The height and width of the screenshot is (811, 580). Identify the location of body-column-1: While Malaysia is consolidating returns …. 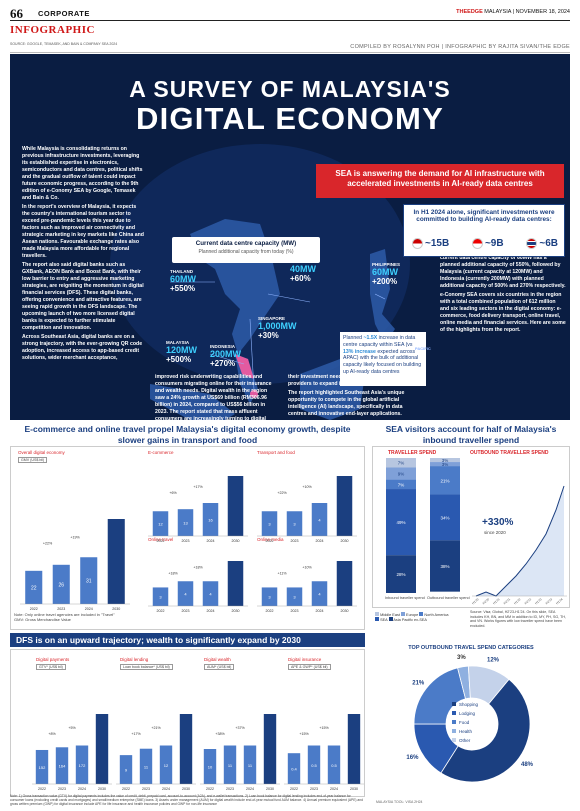
(83, 255).